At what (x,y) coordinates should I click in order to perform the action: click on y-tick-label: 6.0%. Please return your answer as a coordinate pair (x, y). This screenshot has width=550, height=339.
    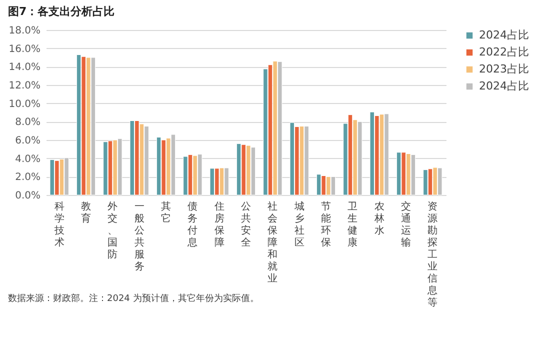
    Looking at the image, I should click on (27, 141).